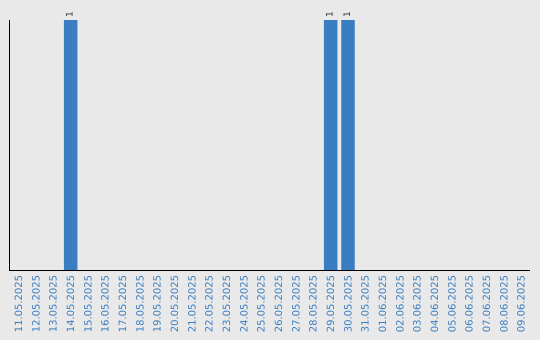 Image resolution: width=540 pixels, height=340 pixels. I want to click on x-tick-label: 31.05.2025, so click(366, 303).